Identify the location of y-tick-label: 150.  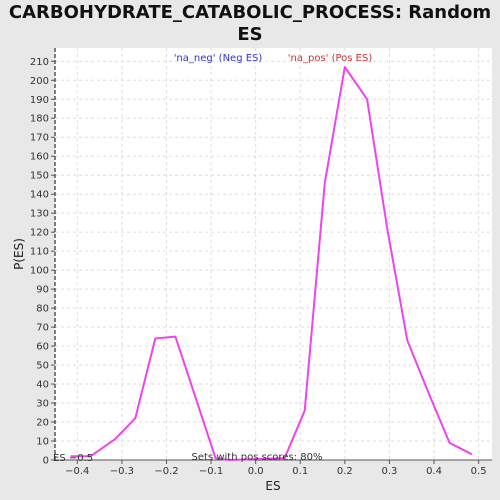
(39, 176).